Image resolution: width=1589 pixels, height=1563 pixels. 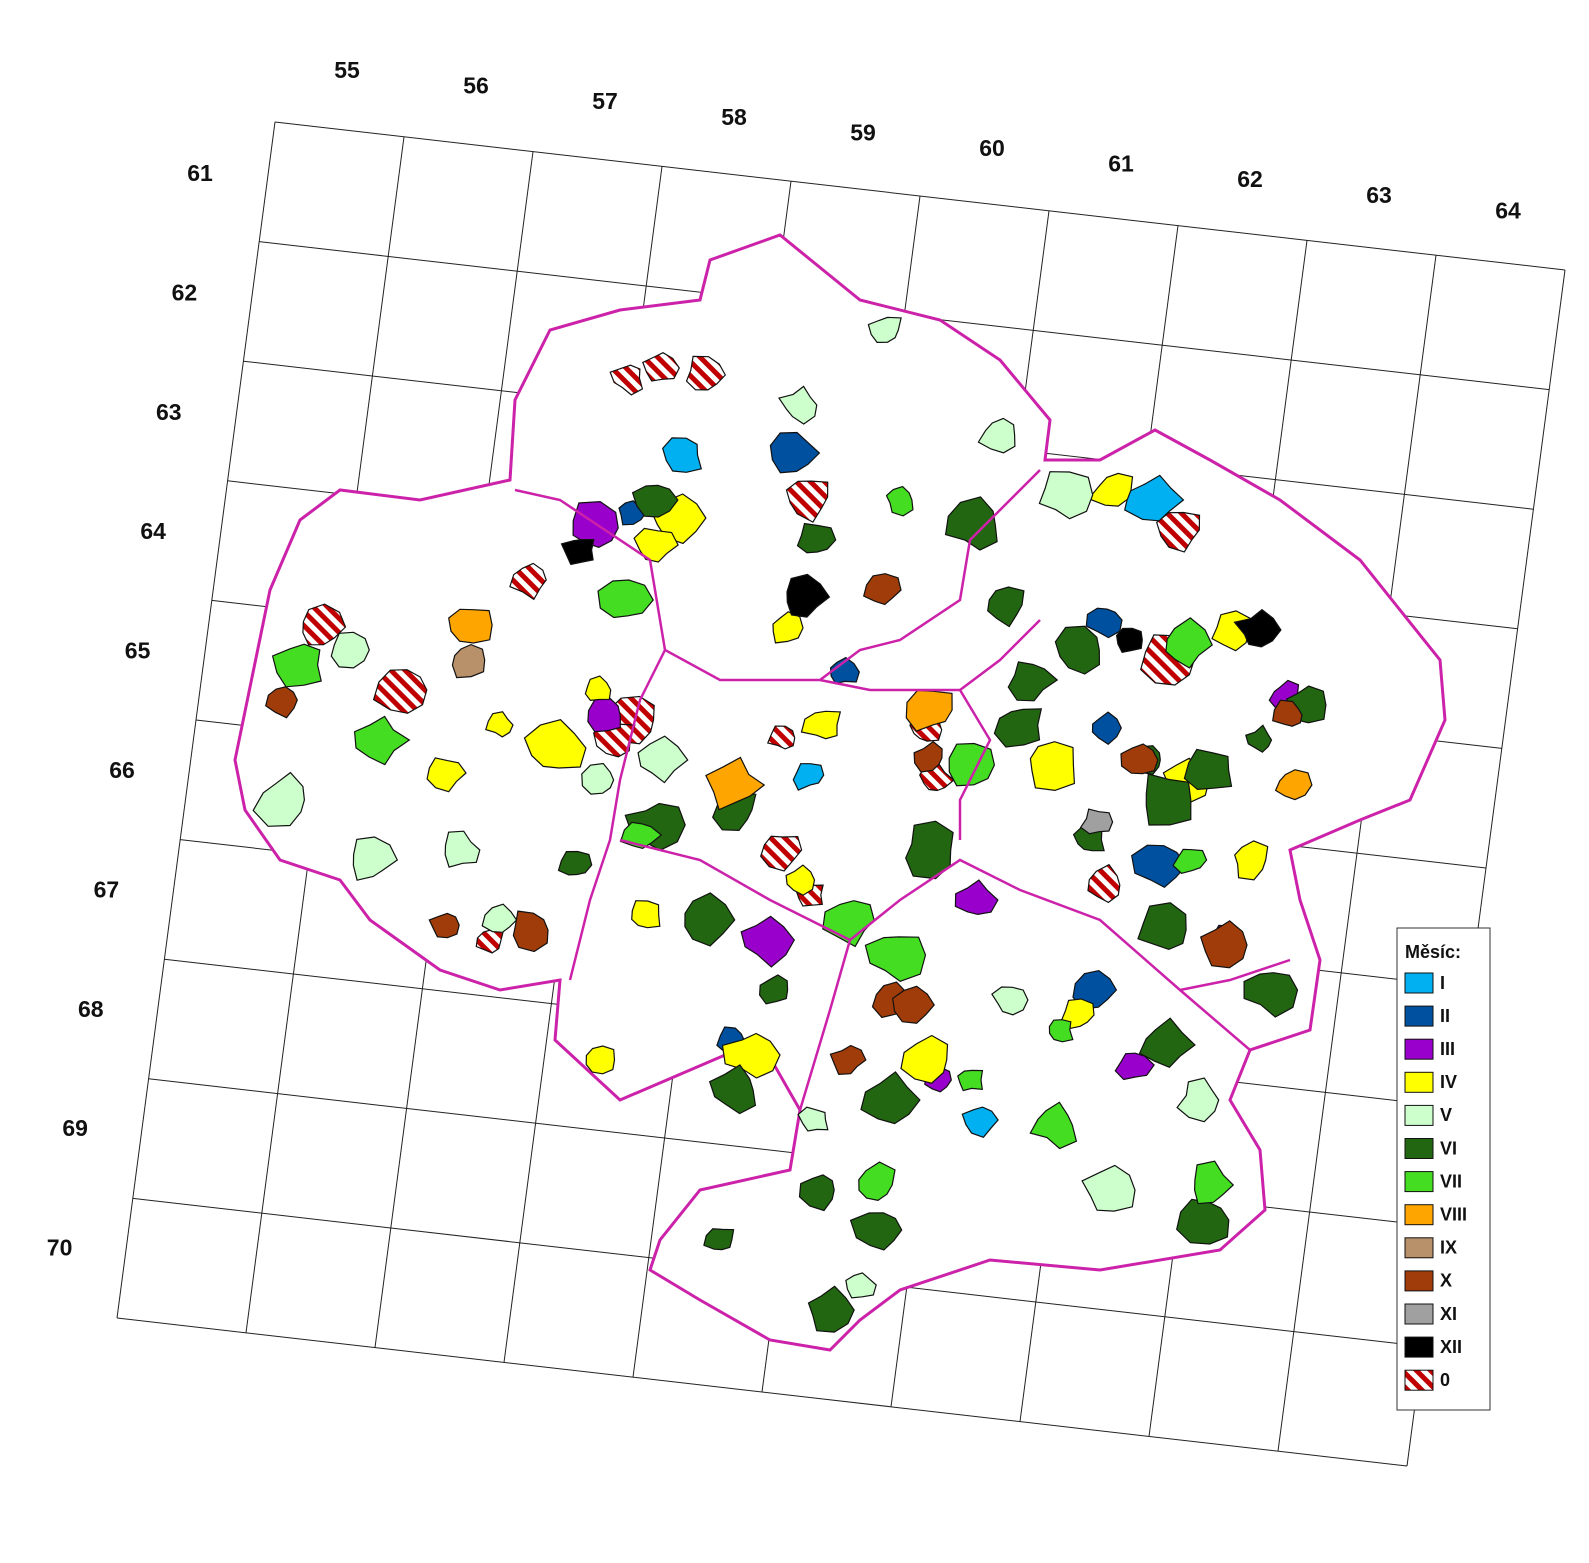 What do you see at coordinates (1446, 1281) in the screenshot?
I see `legend-label: X` at bounding box center [1446, 1281].